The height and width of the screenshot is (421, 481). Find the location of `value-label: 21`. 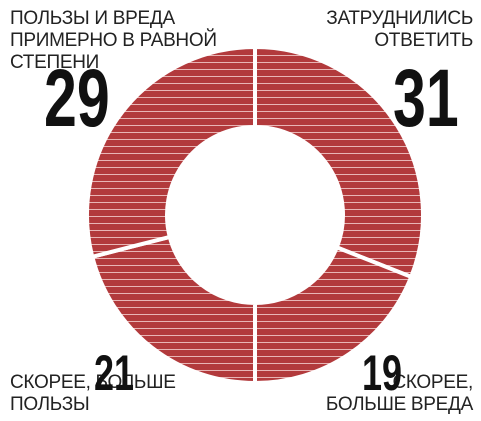

value-label: 21 is located at coordinates (114, 373).